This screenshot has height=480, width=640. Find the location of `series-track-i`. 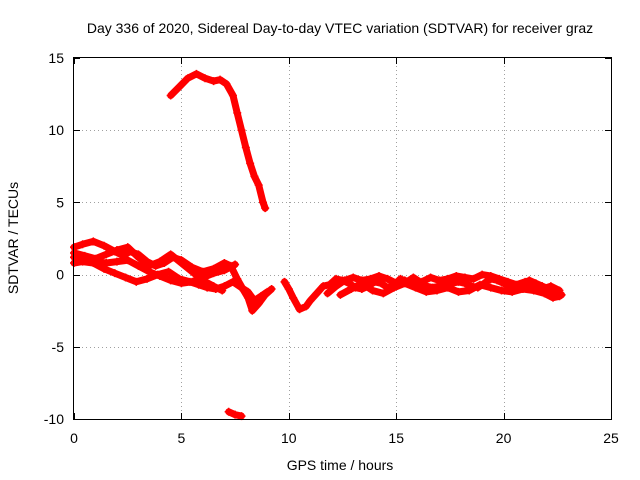

series-track-i is located at coordinates (450, 290).